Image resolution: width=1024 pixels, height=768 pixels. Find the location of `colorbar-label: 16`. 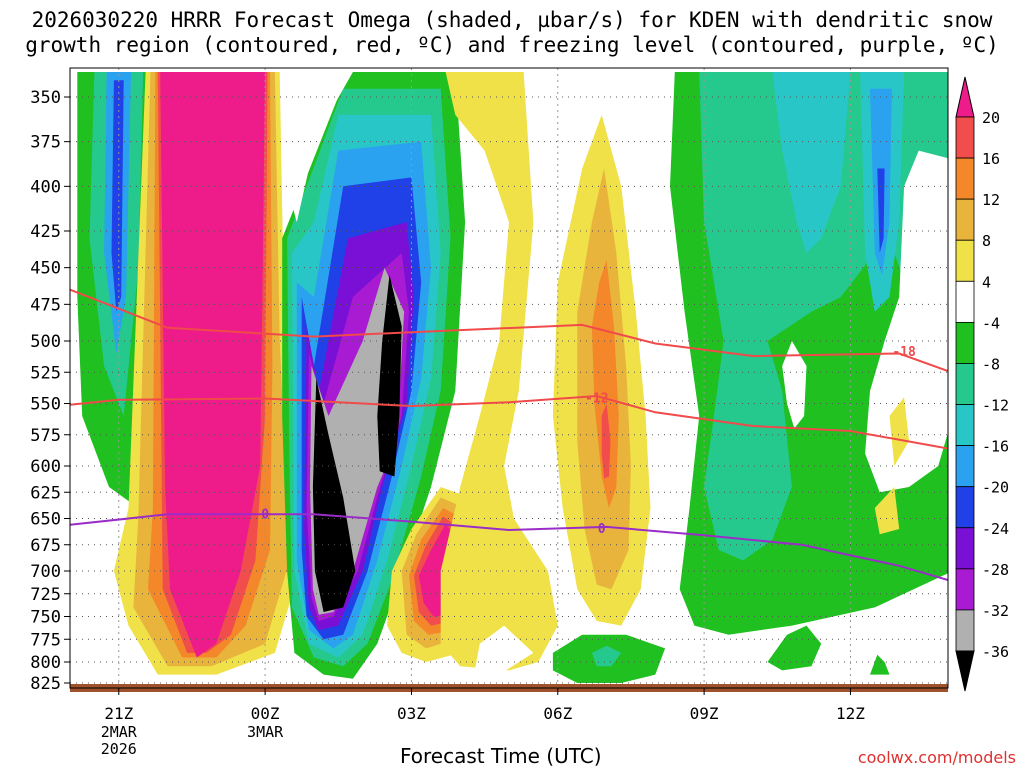

colorbar-label: 16 is located at coordinates (991, 159).